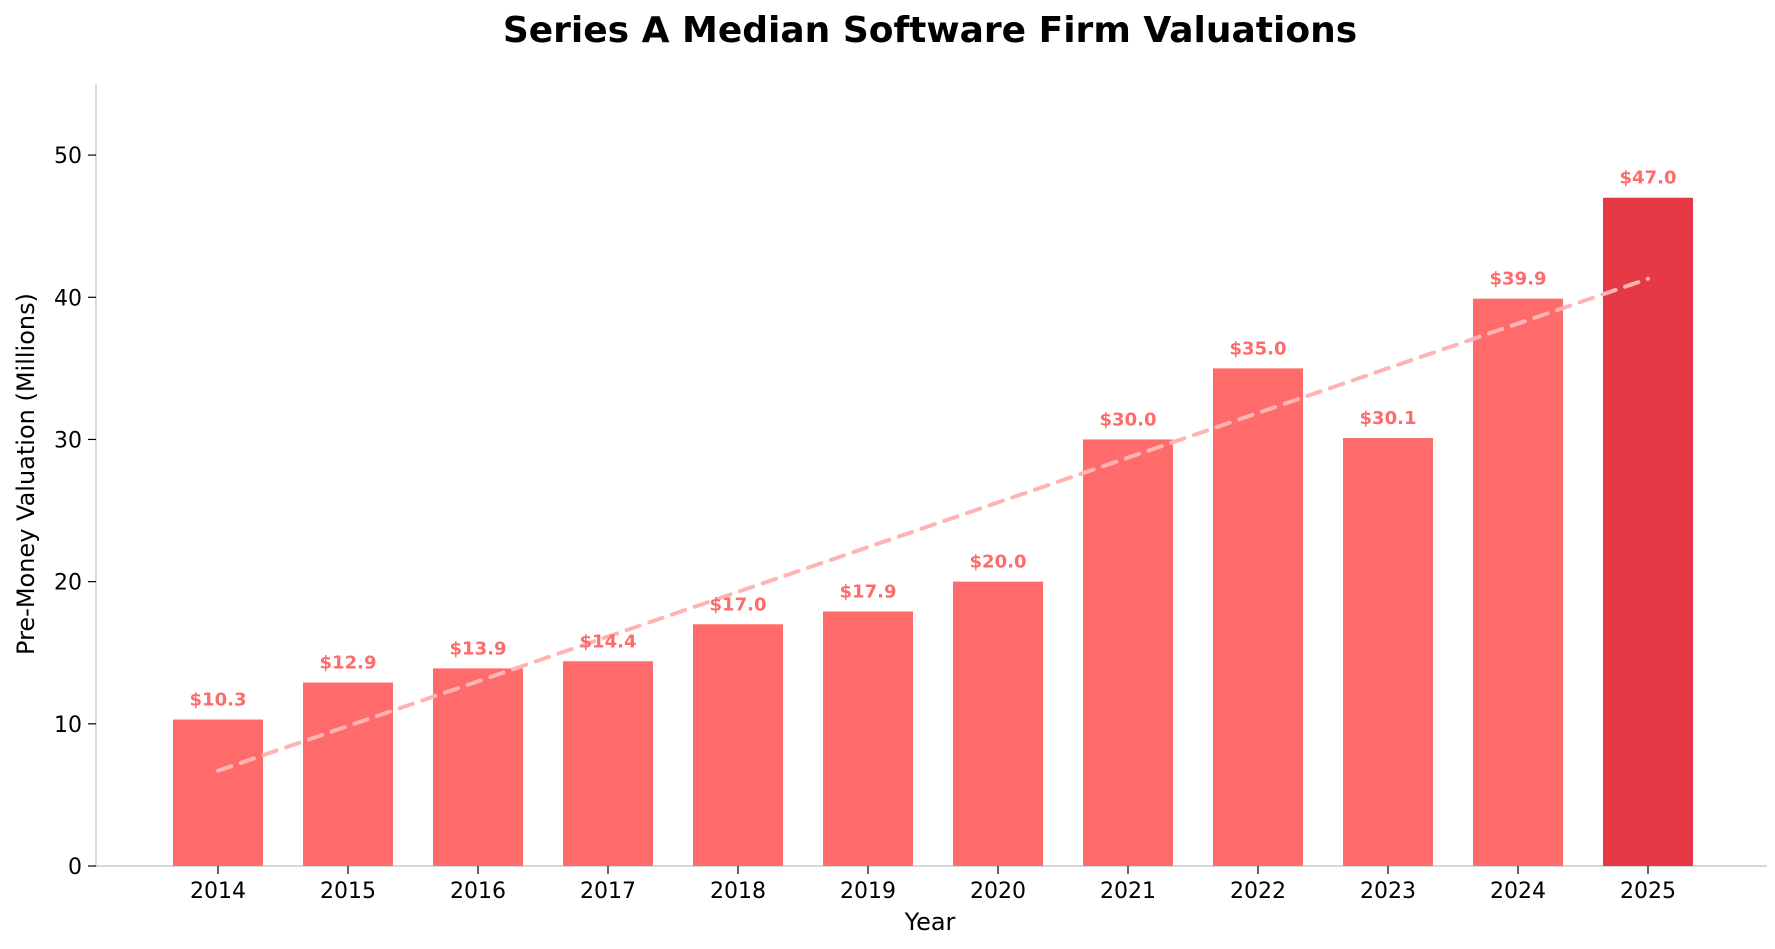 This screenshot has height=949, width=1775. I want to click on y-tick-label: 20, so click(68, 583).